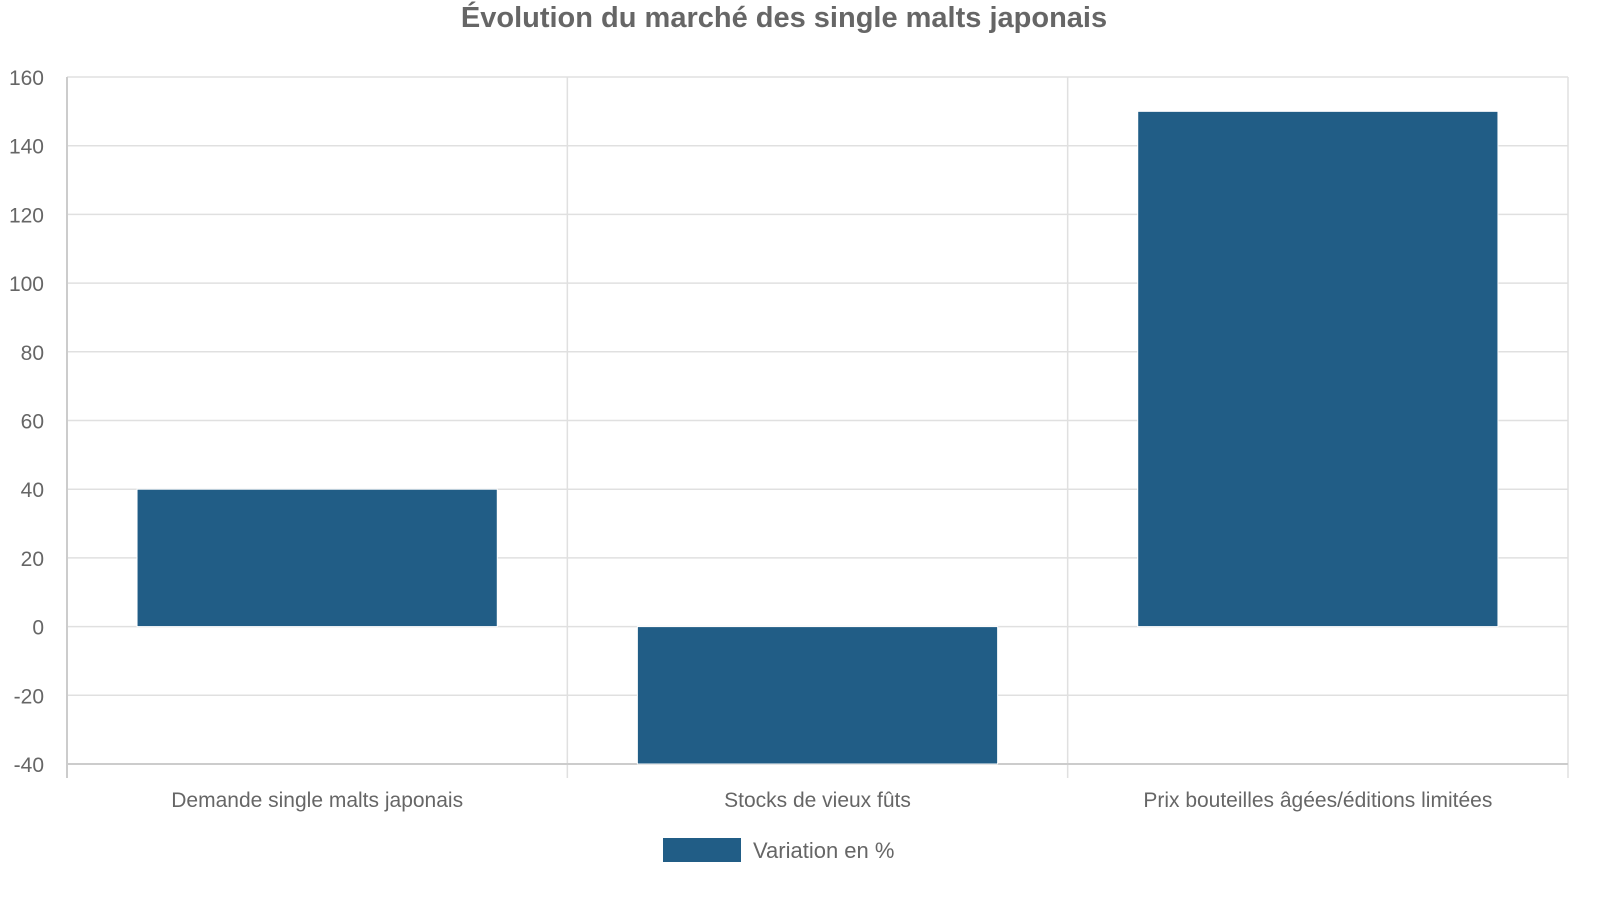 The height and width of the screenshot is (900, 1600). What do you see at coordinates (702, 850) in the screenshot?
I see `legend-swatch` at bounding box center [702, 850].